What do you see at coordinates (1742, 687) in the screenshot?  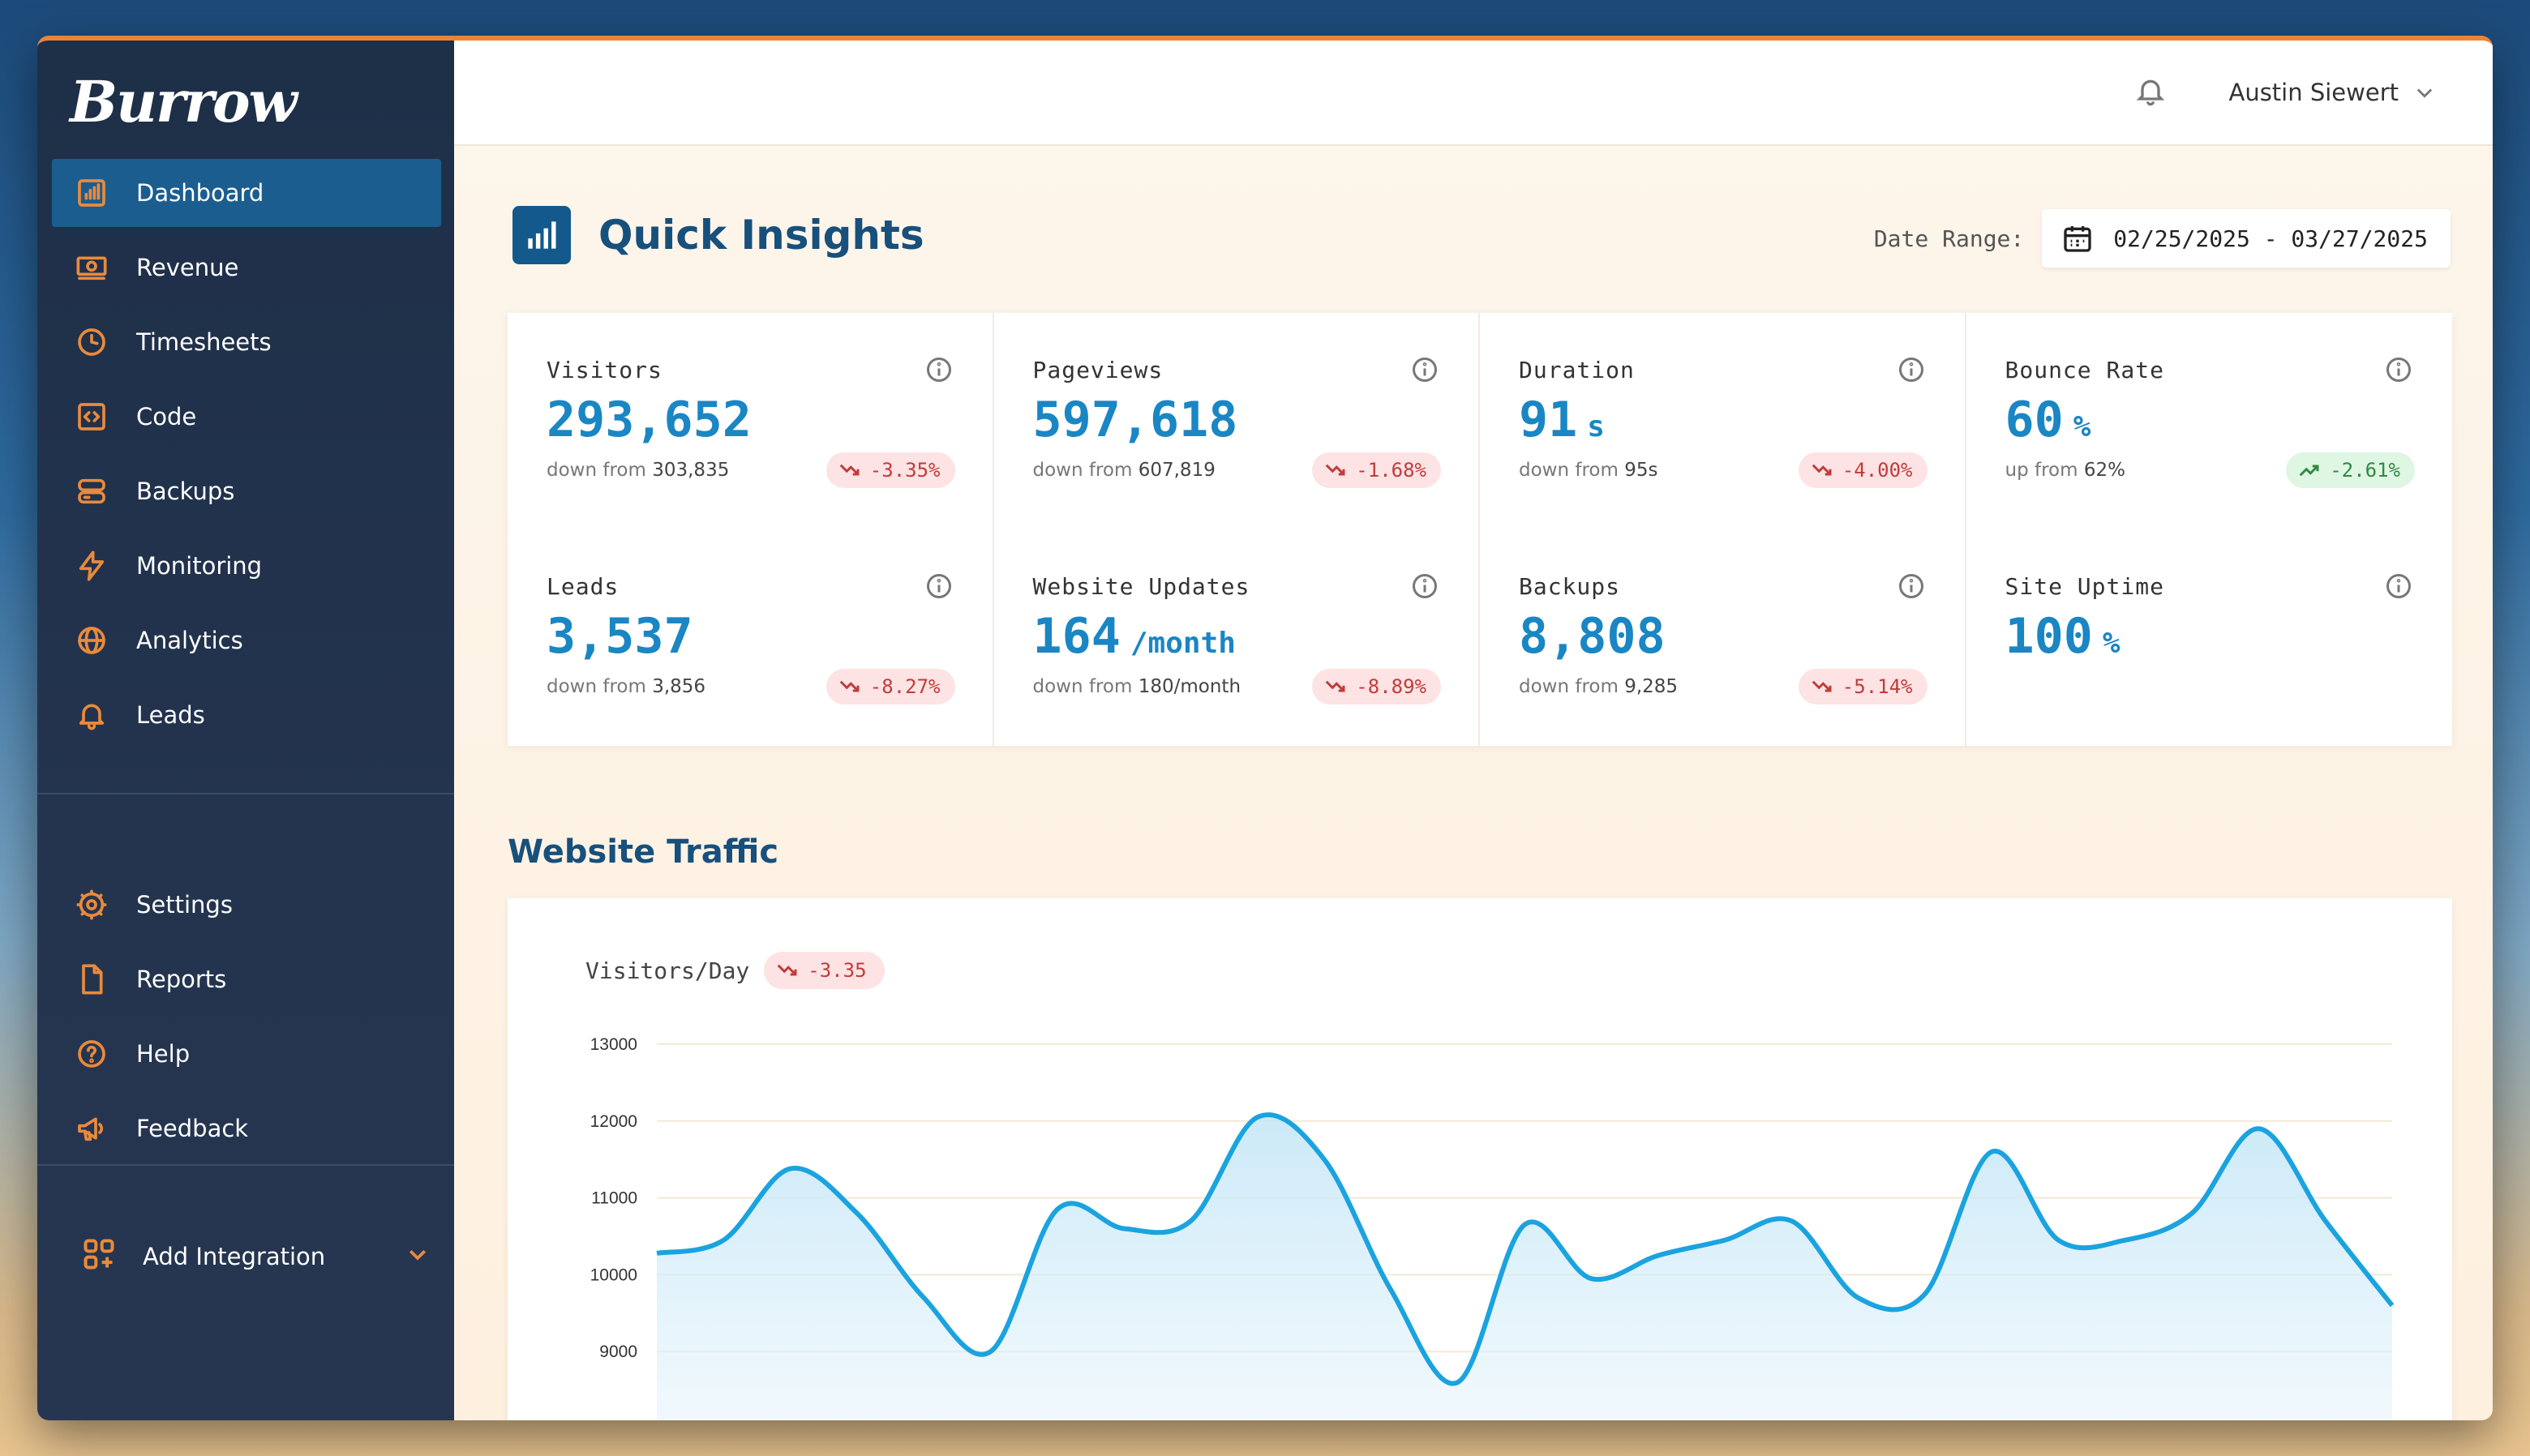 I see `stat-comparison: down from 9,285` at bounding box center [1742, 687].